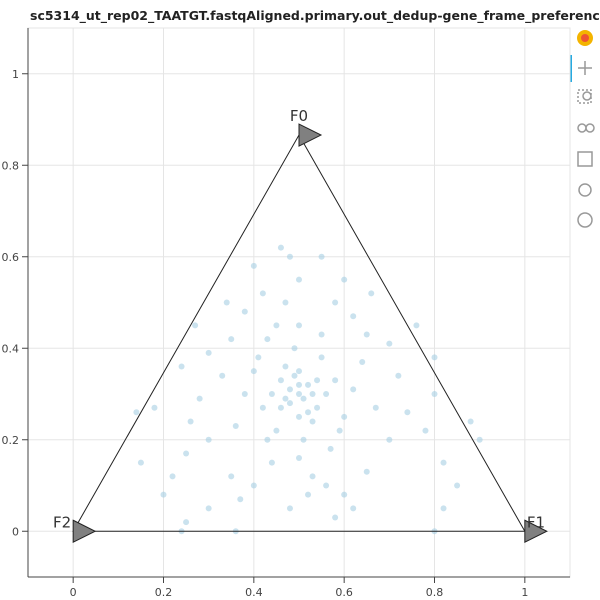 The height and width of the screenshot is (600, 600). What do you see at coordinates (11, 348) in the screenshot?
I see `y-tick-label: 0.4` at bounding box center [11, 348].